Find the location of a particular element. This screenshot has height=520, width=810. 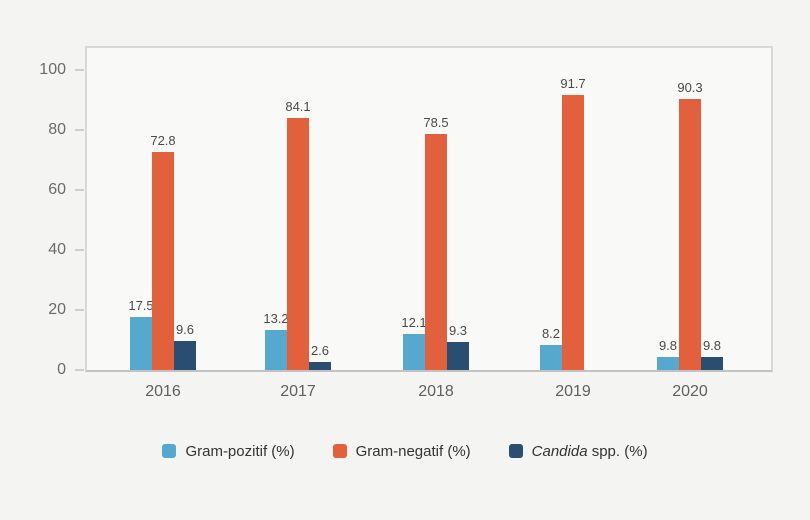

value-label: 13.2 is located at coordinates (276, 318).